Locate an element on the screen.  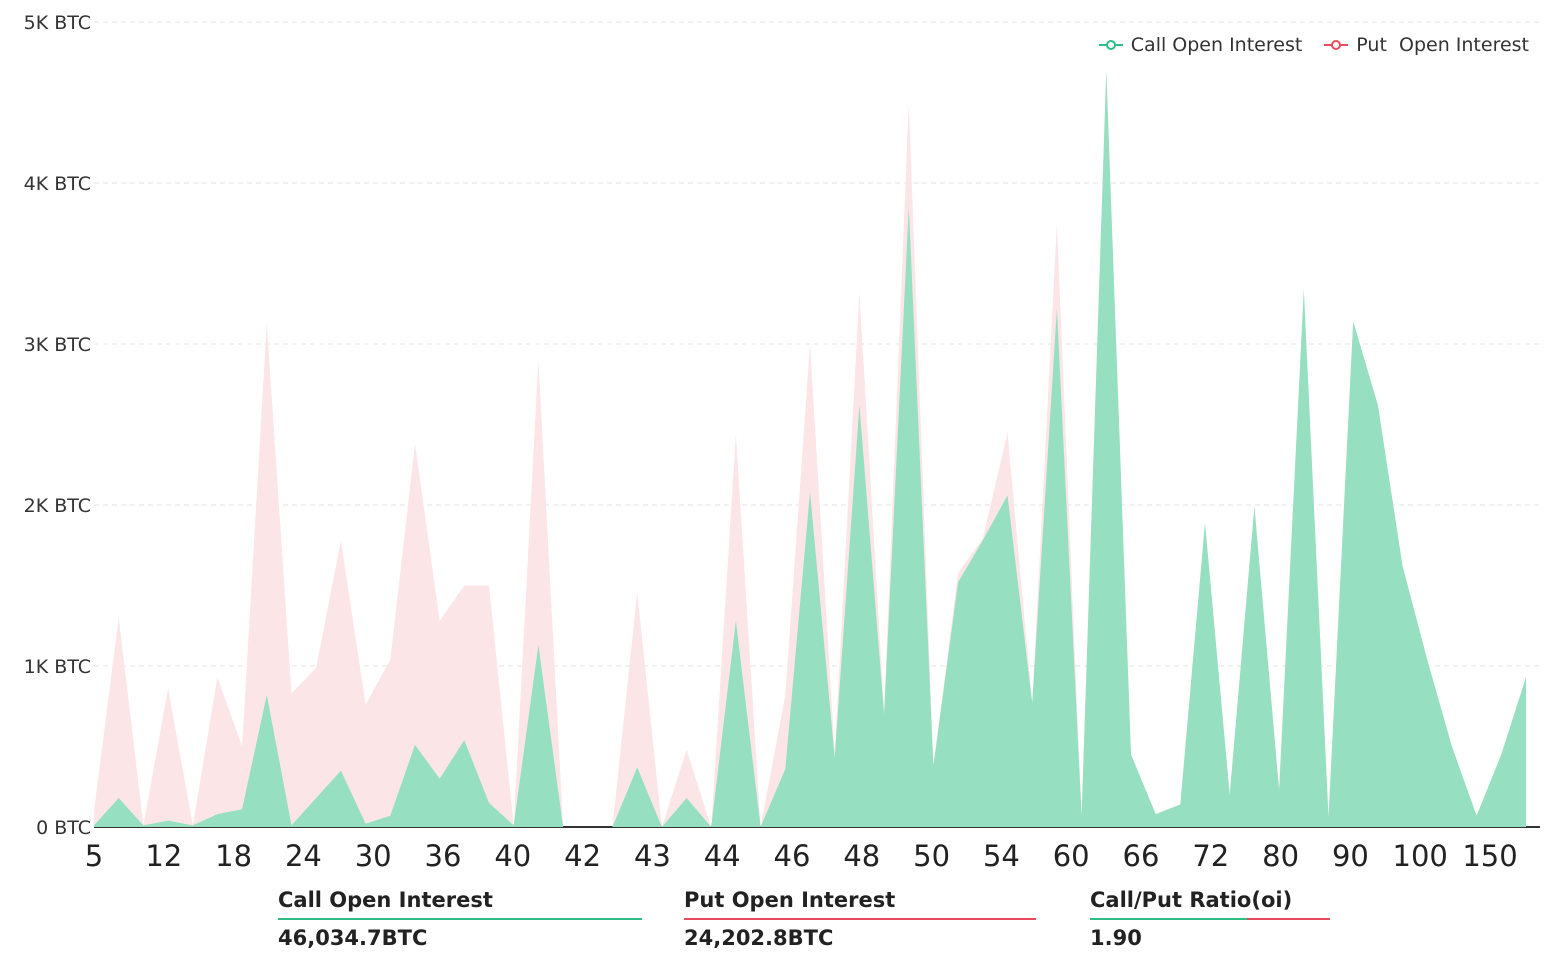
x-tick-label: 36 is located at coordinates (443, 856).